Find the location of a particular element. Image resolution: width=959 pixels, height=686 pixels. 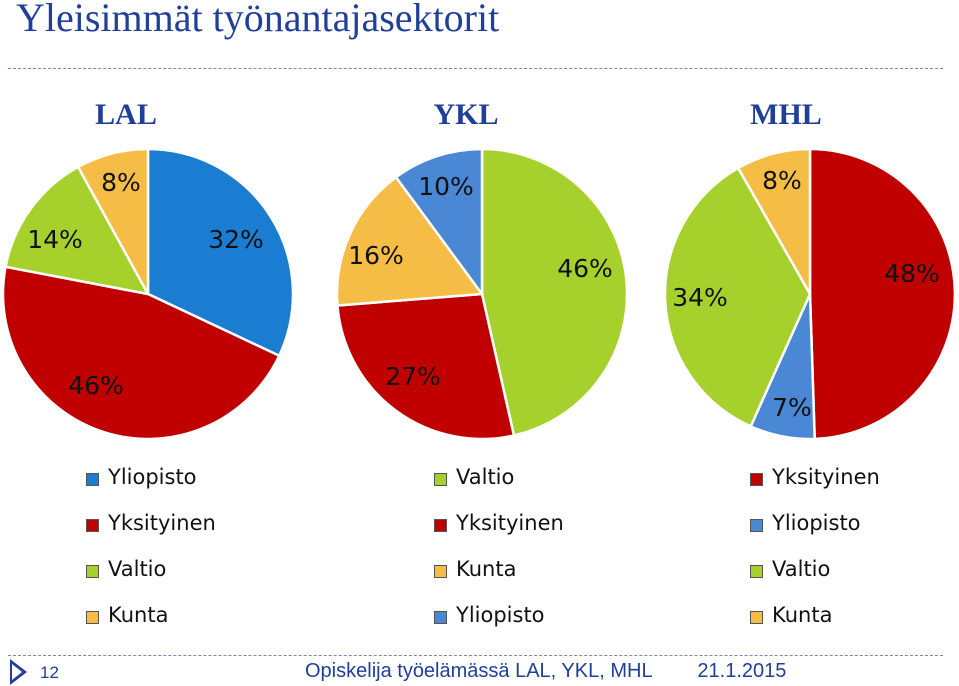

pie-lal-slice-valtio is located at coordinates (77, 230).